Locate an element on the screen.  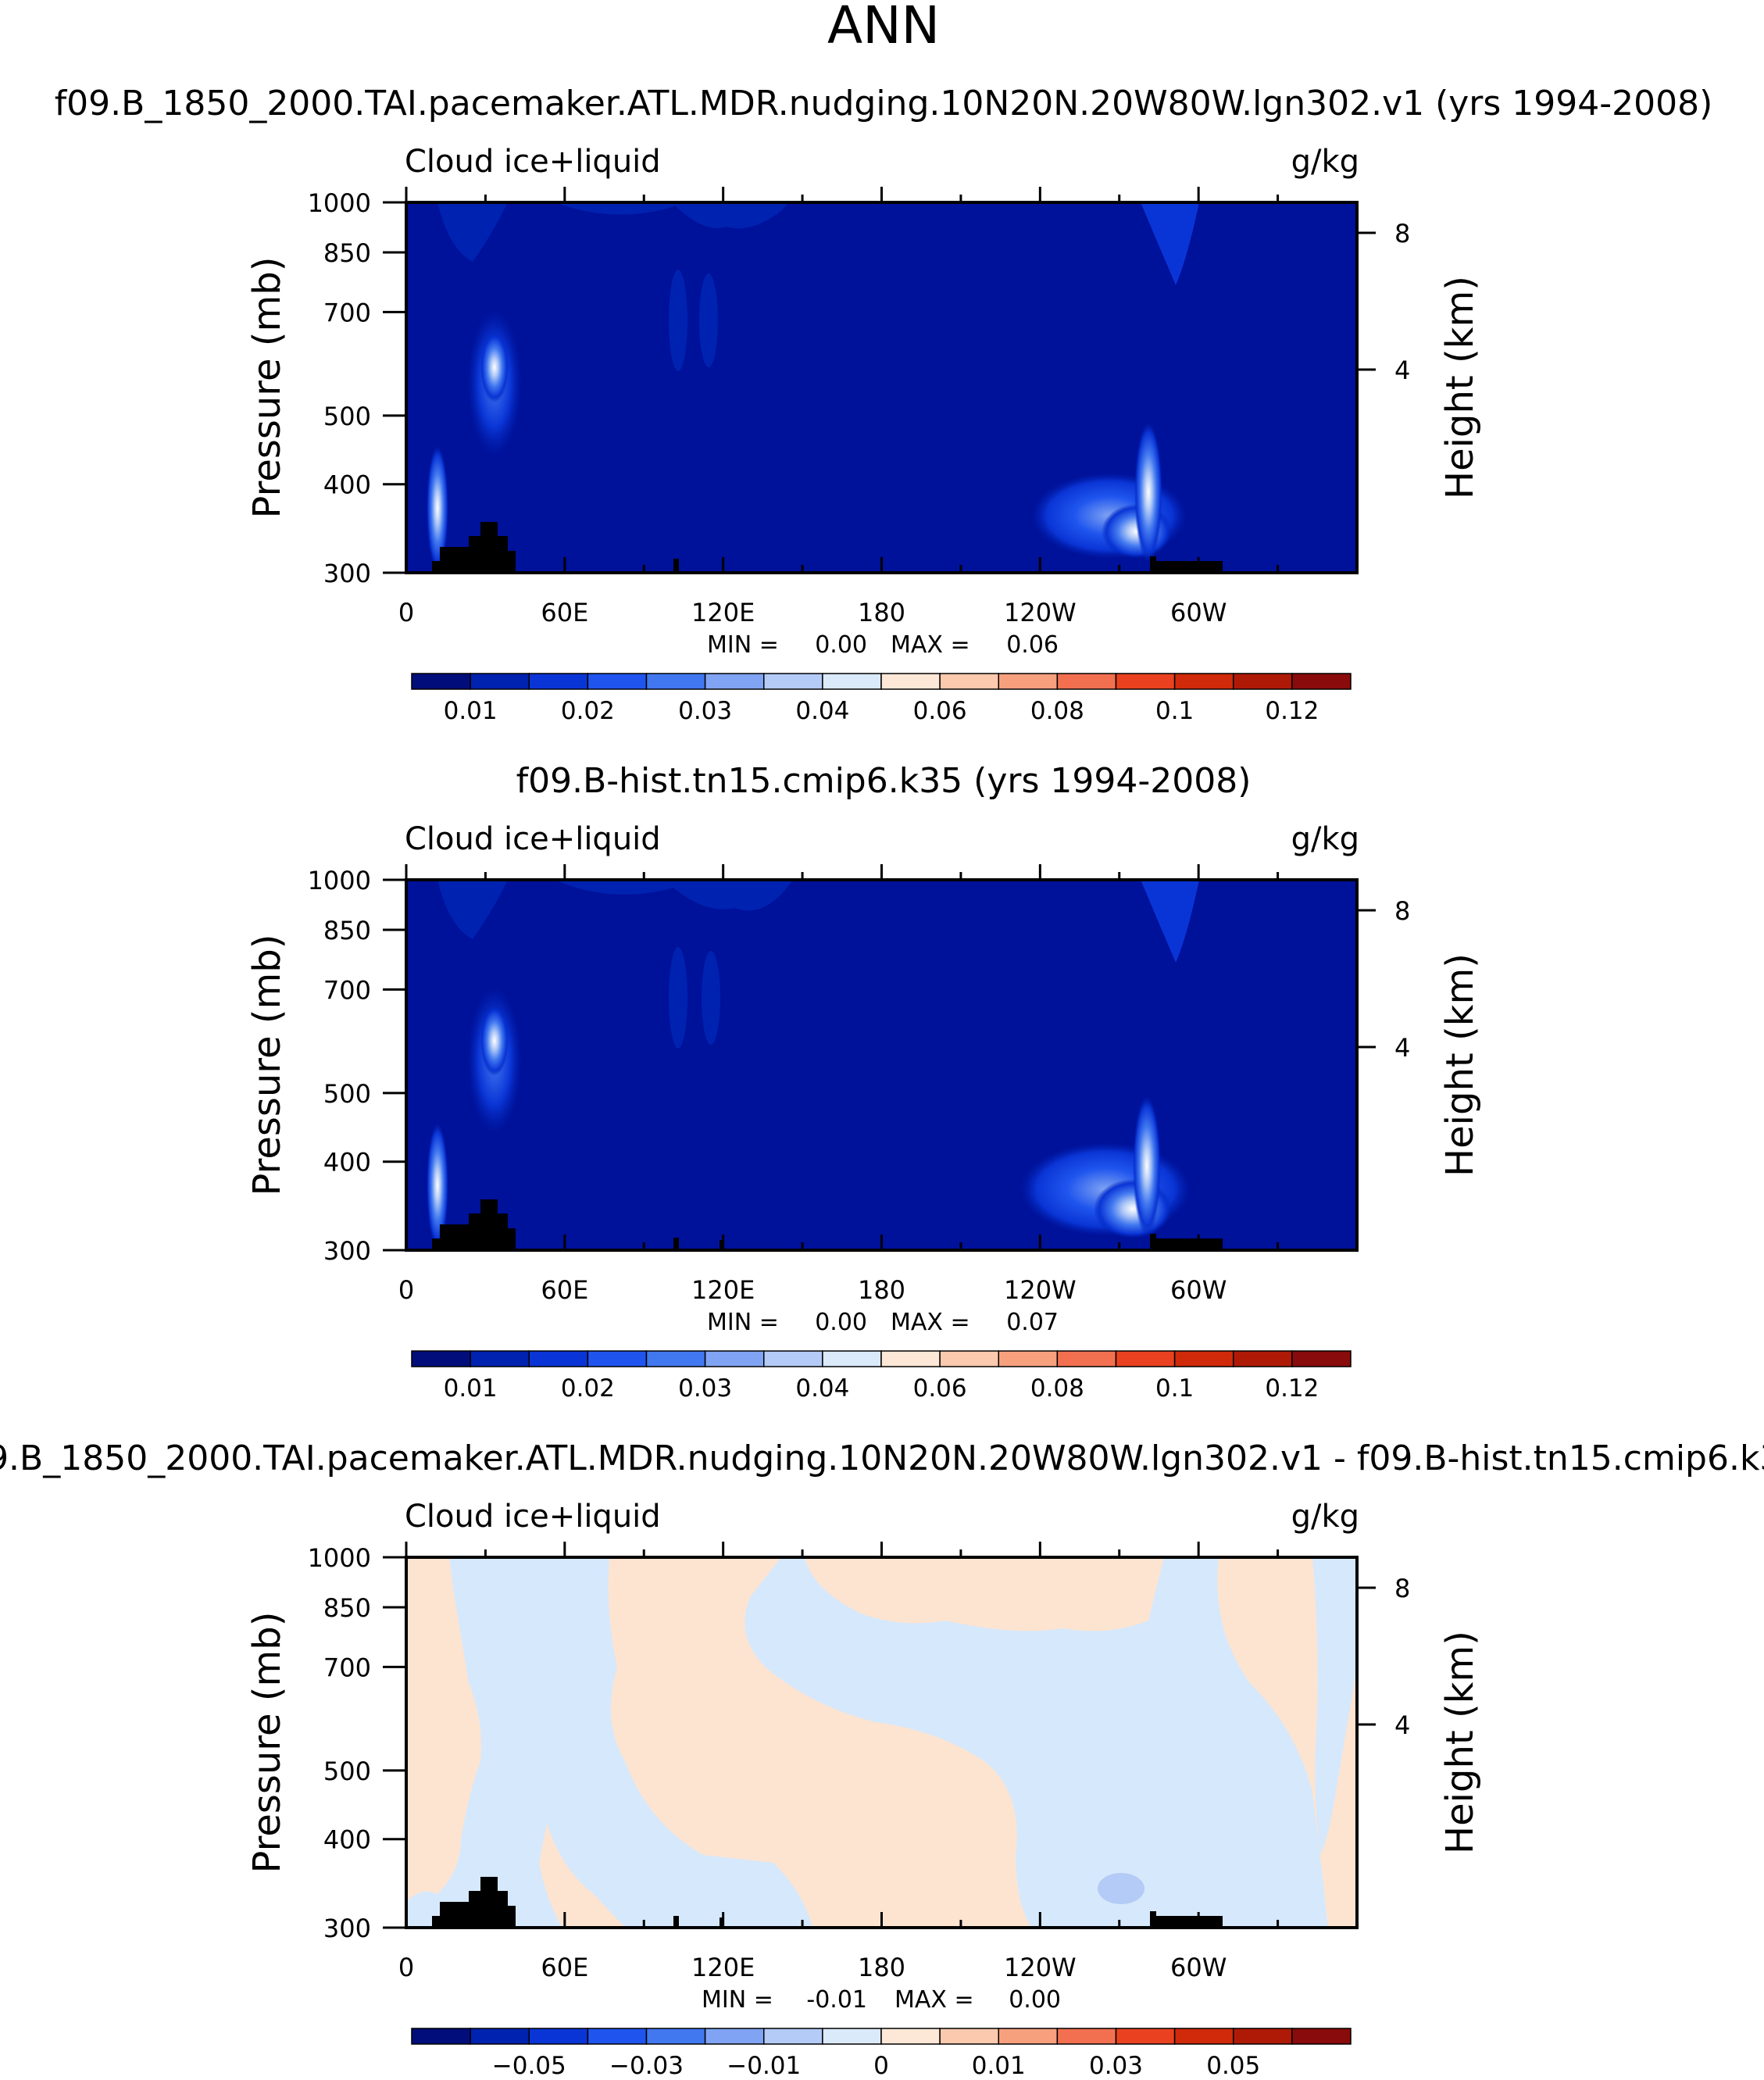
panel-1-axes: 0 60E 120E 180 120W 60W 300 400 500 700 850 1000 8 4 is located at coordinates (859, 407).